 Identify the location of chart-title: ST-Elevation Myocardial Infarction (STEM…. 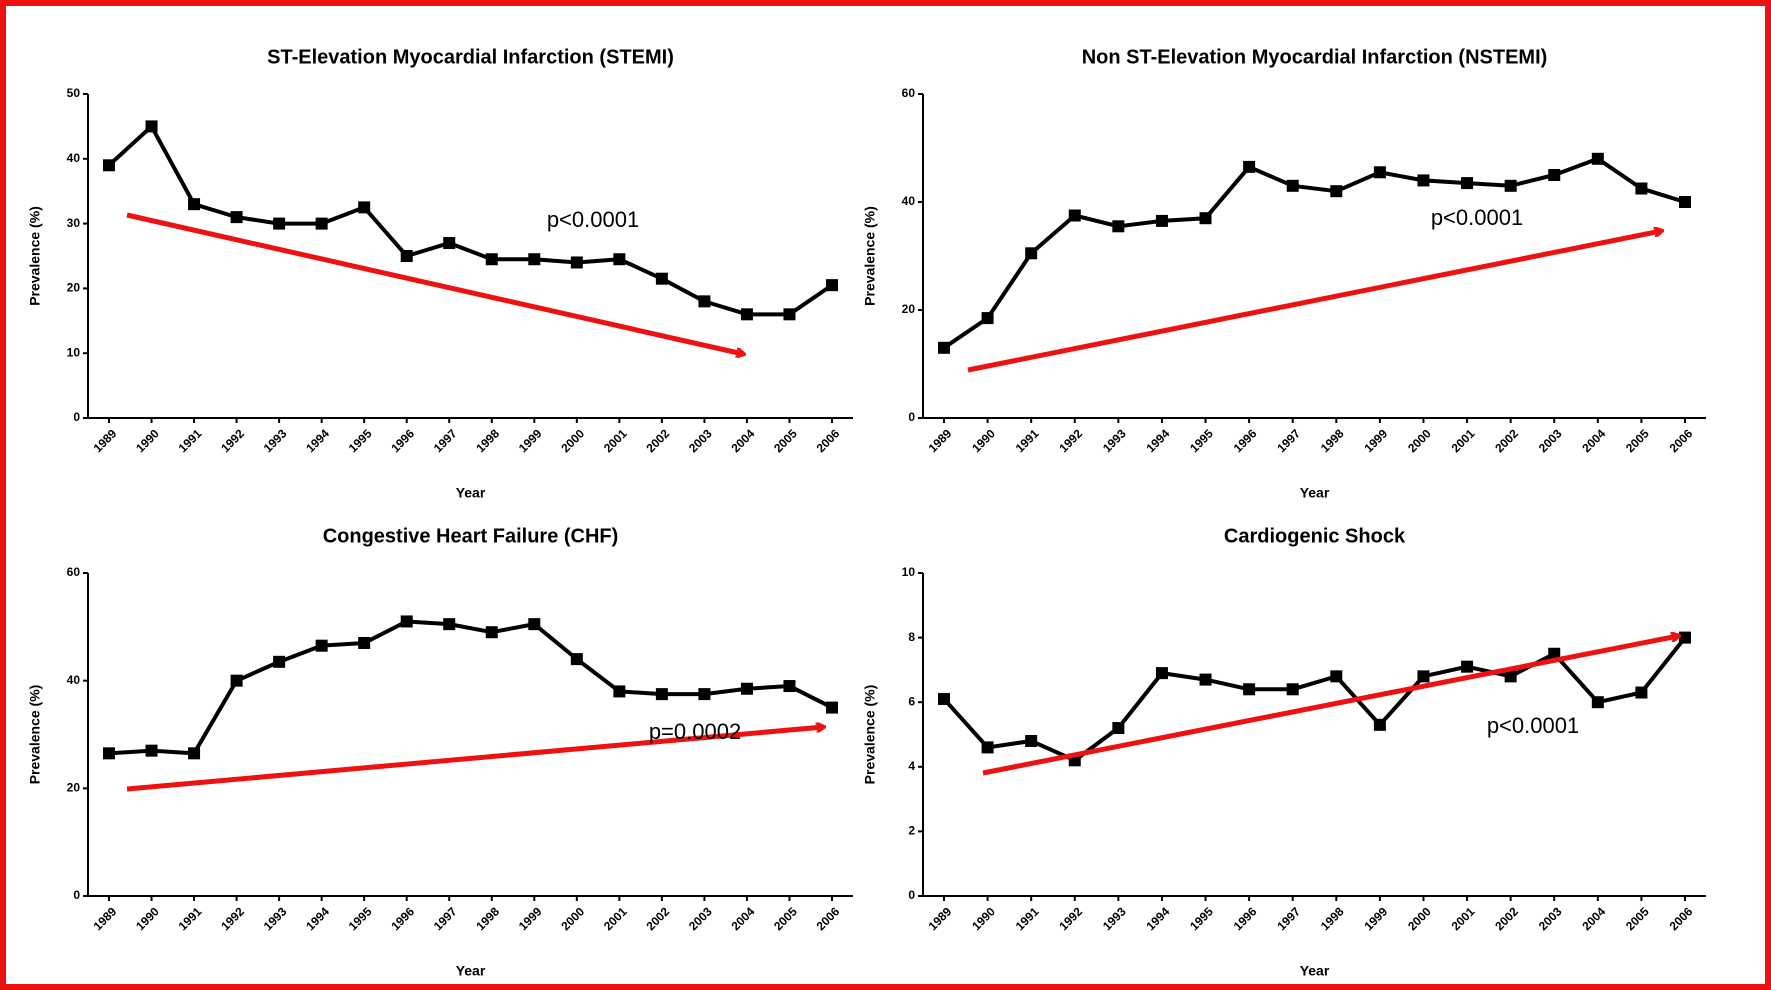
(470, 57).